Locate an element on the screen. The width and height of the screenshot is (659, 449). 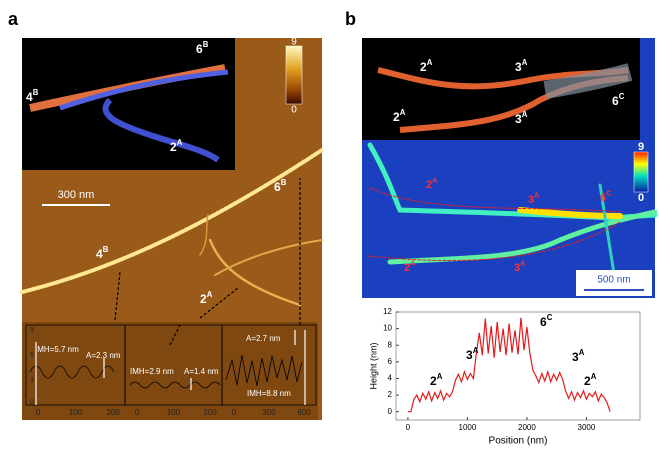
profile-line is located at coordinates (509, 365).